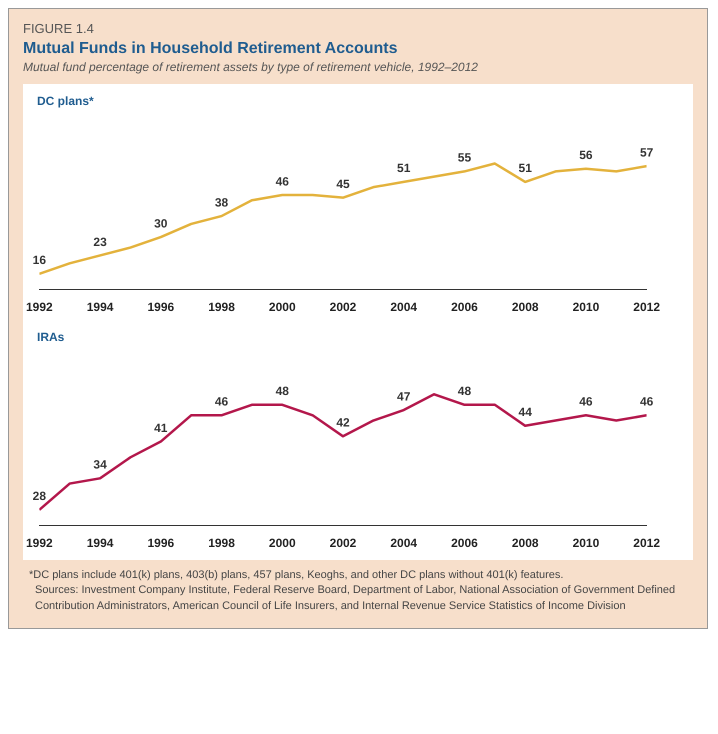 This screenshot has width=718, height=734. I want to click on data-label: 57, so click(647, 152).